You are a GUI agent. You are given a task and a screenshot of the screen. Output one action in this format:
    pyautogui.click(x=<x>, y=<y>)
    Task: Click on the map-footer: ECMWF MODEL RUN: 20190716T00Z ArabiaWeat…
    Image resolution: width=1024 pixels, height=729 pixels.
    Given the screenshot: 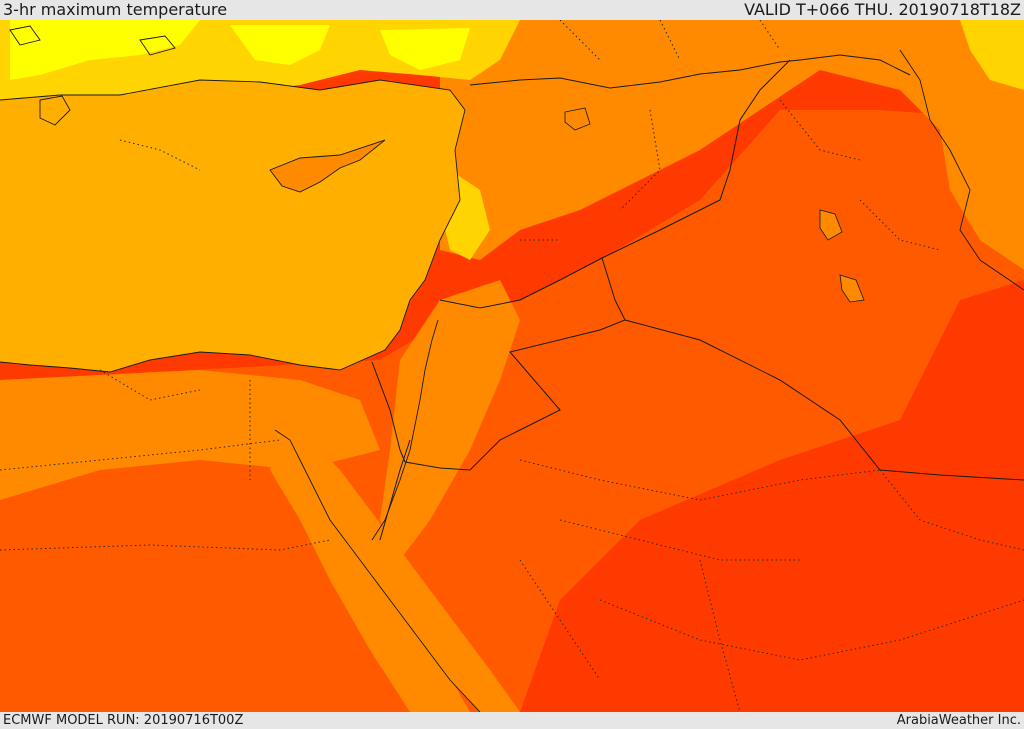 What is the action you would take?
    pyautogui.click(x=512, y=720)
    